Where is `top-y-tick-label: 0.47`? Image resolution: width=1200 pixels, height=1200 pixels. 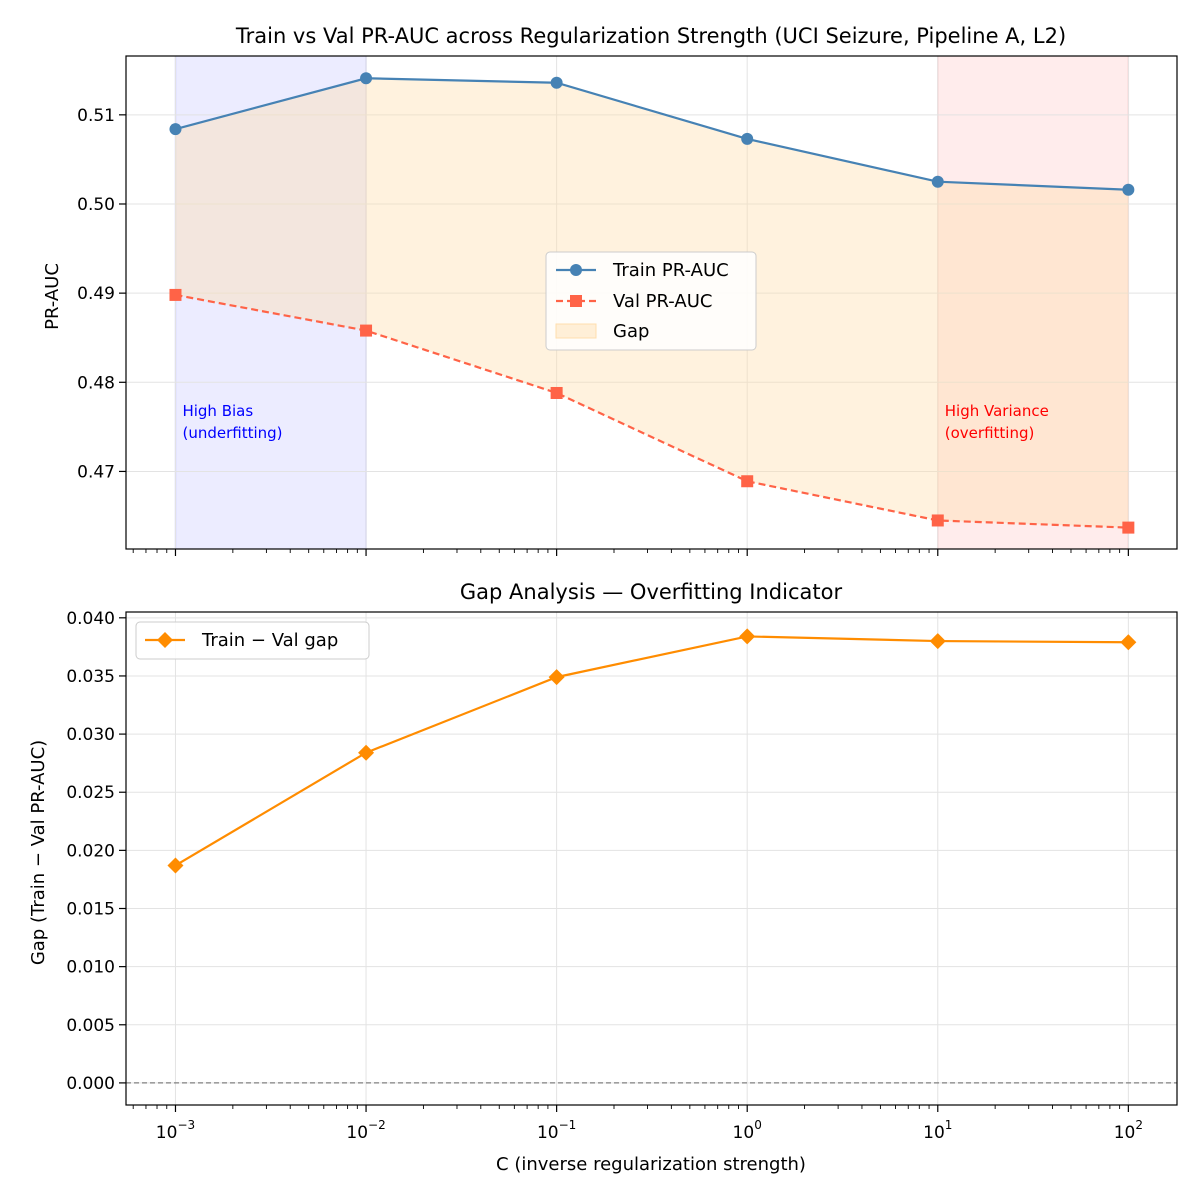
top-y-tick-label: 0.47 is located at coordinates (96, 472).